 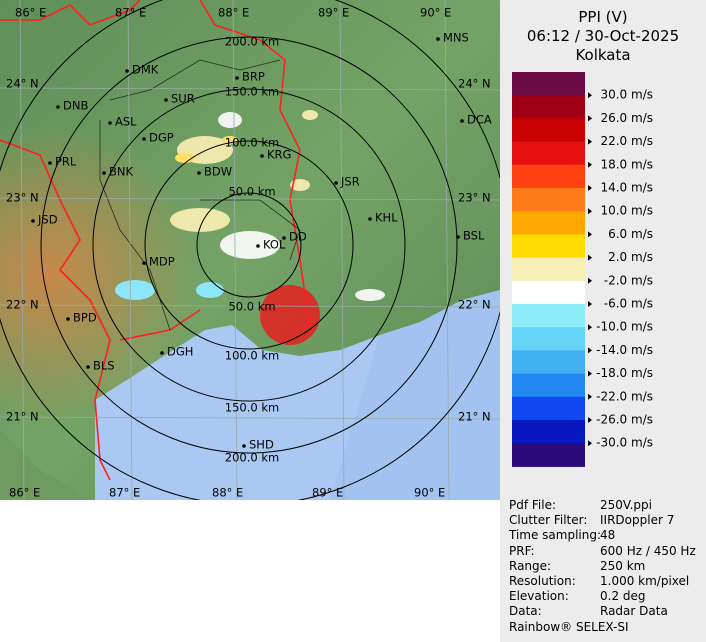 What do you see at coordinates (577, 565) in the screenshot?
I see `info-row: Range: 250 km` at bounding box center [577, 565].